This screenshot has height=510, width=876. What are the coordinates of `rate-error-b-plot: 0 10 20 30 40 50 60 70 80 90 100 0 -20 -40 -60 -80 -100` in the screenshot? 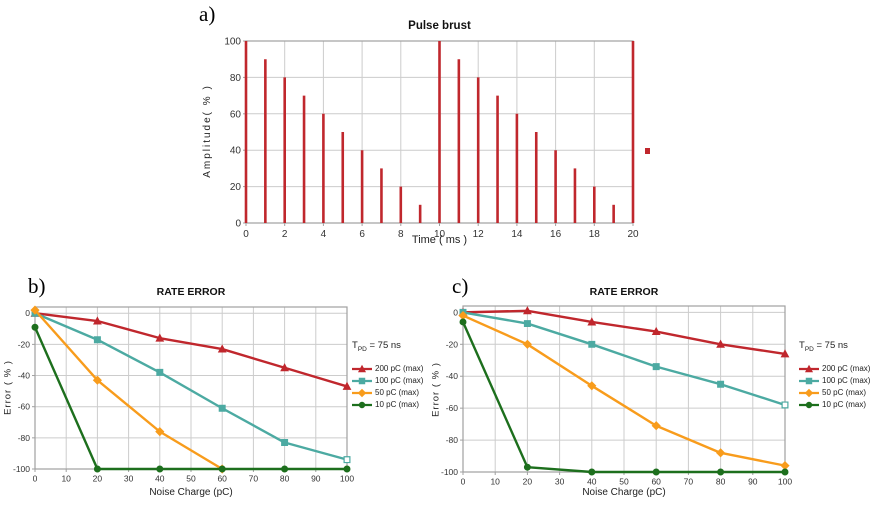 It's located at (183, 394).